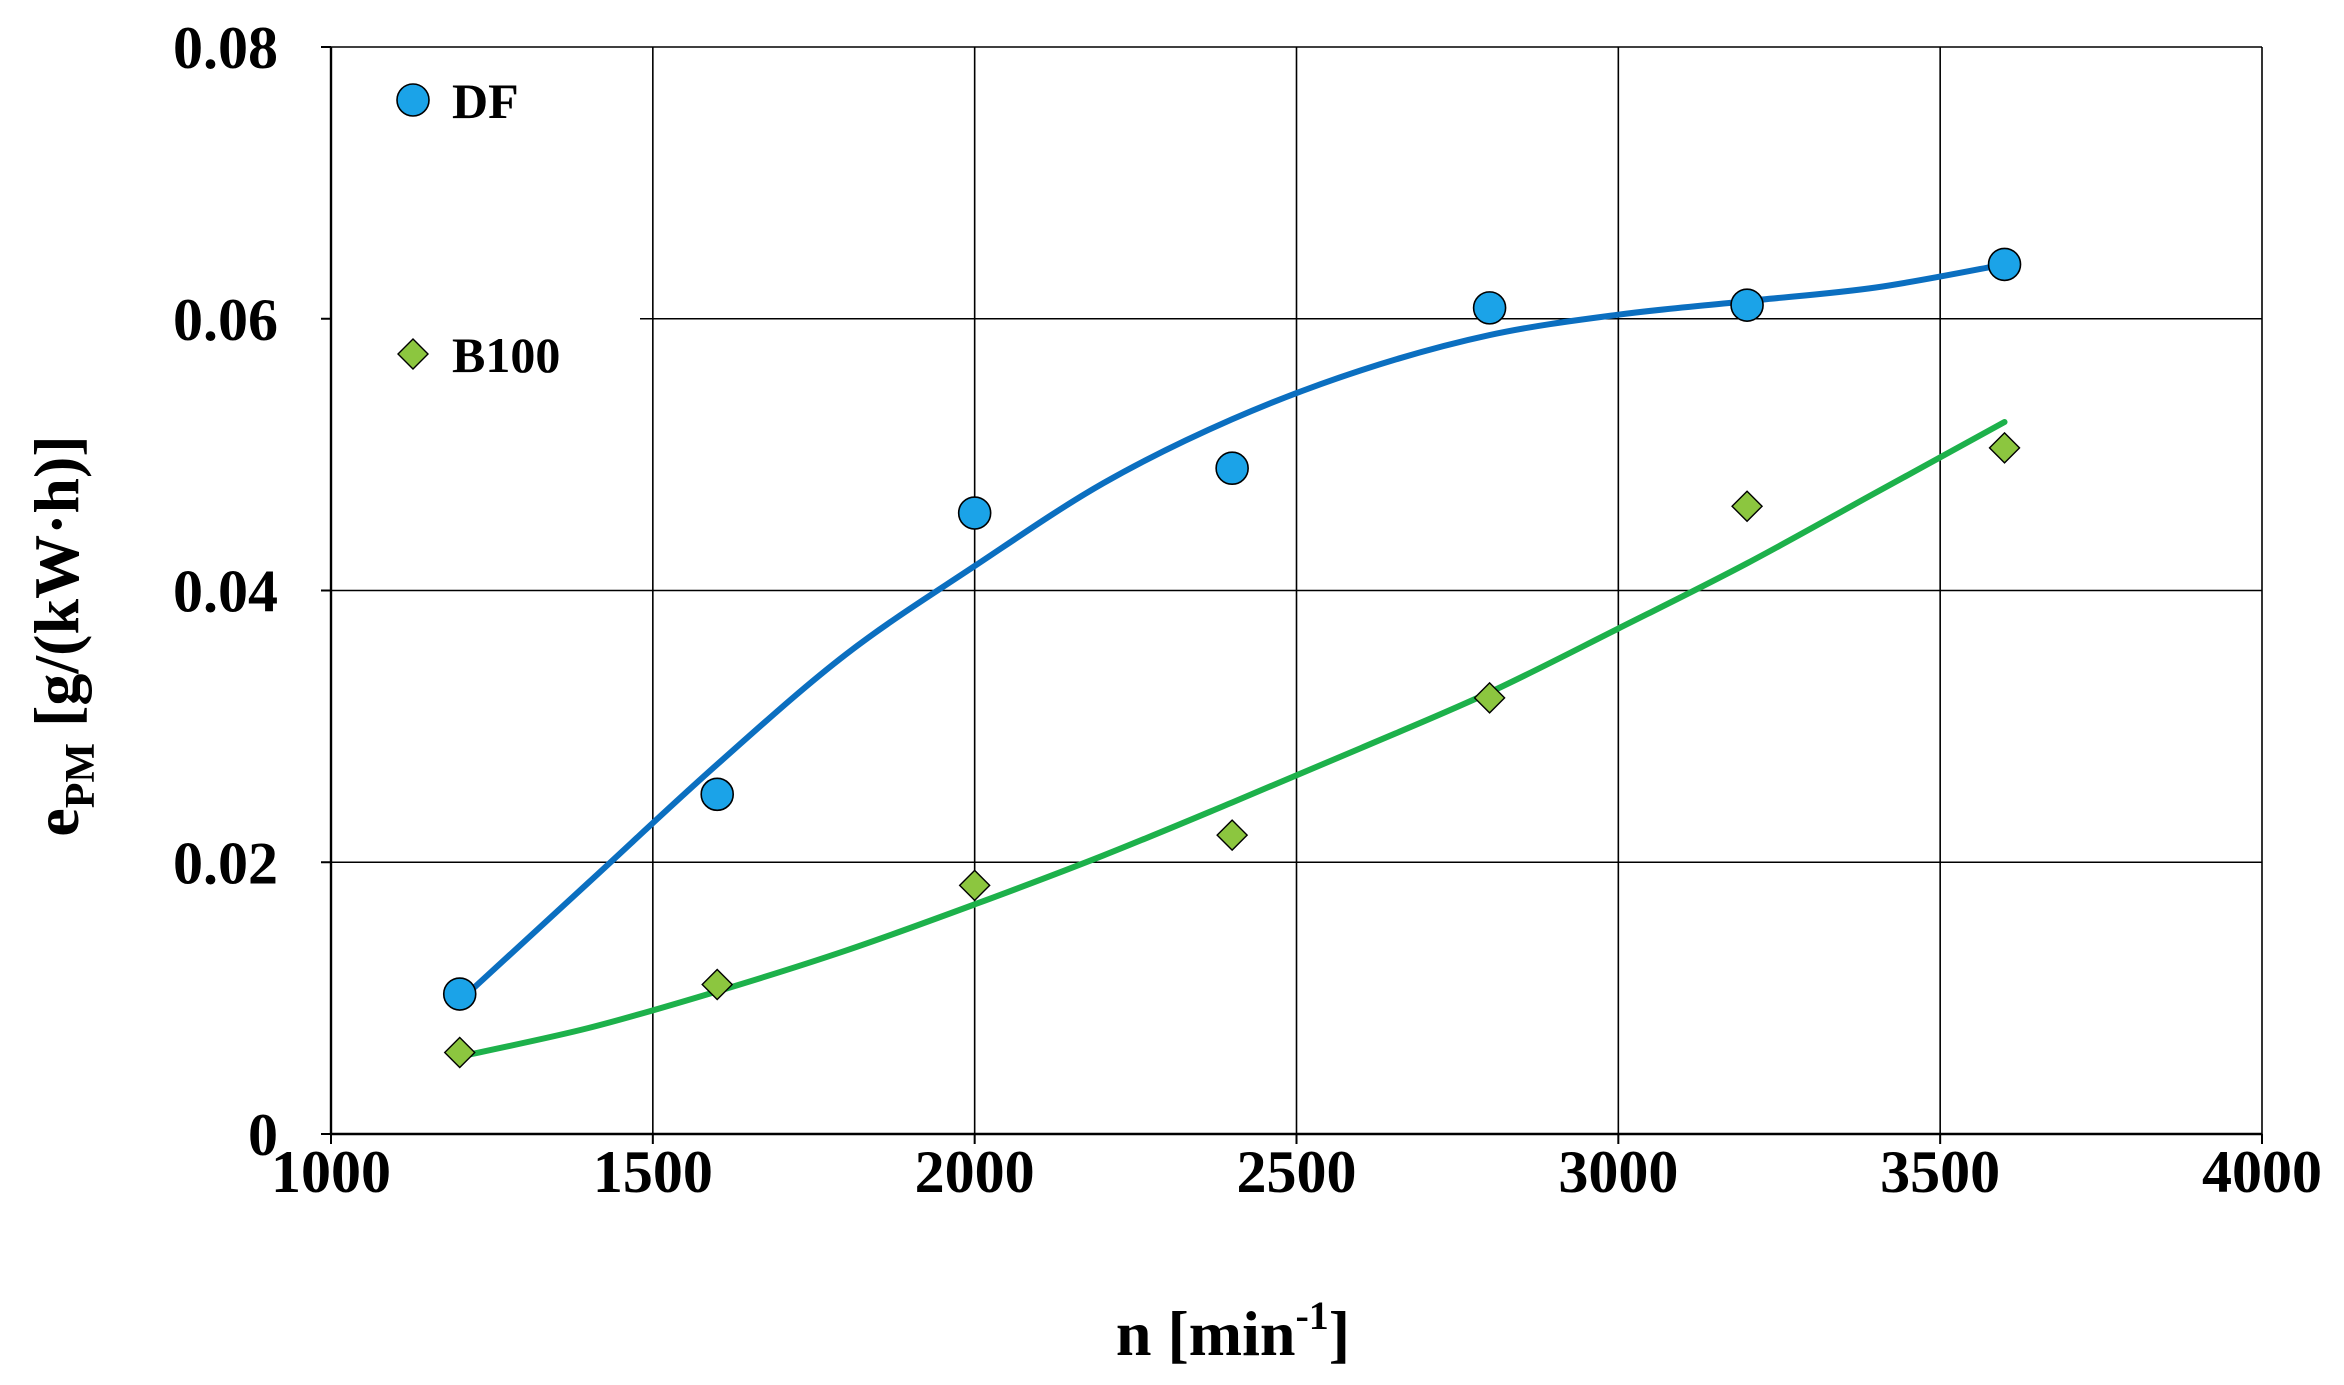  I want to click on legend-marker-b100, so click(413, 354).